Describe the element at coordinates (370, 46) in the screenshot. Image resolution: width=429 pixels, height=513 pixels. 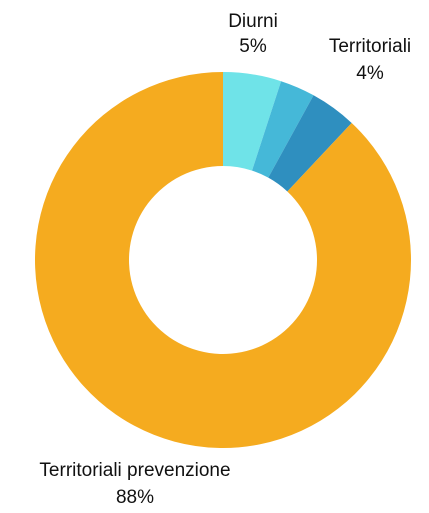
I see `slice-label-territoriali: Territoriali` at that location.